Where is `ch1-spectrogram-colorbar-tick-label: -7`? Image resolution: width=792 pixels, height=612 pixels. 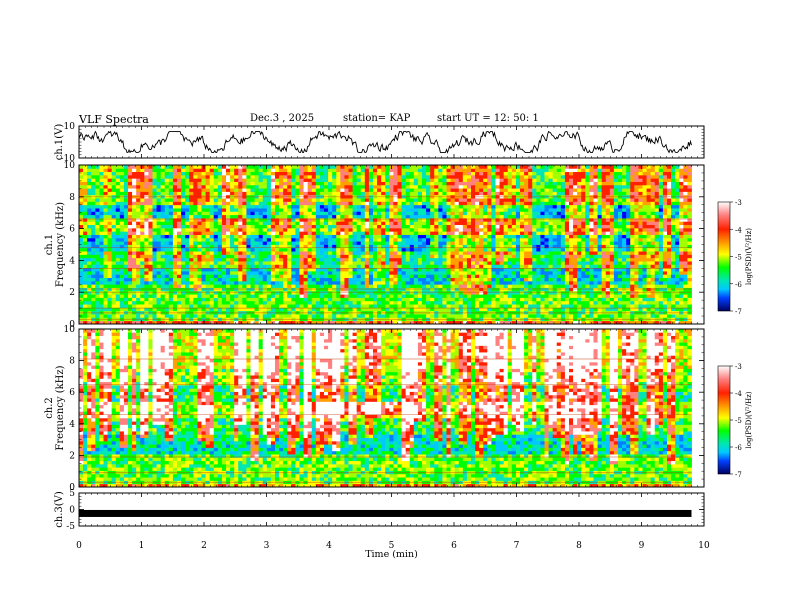 ch1-spectrogram-colorbar-tick-label: -7 is located at coordinates (738, 312).